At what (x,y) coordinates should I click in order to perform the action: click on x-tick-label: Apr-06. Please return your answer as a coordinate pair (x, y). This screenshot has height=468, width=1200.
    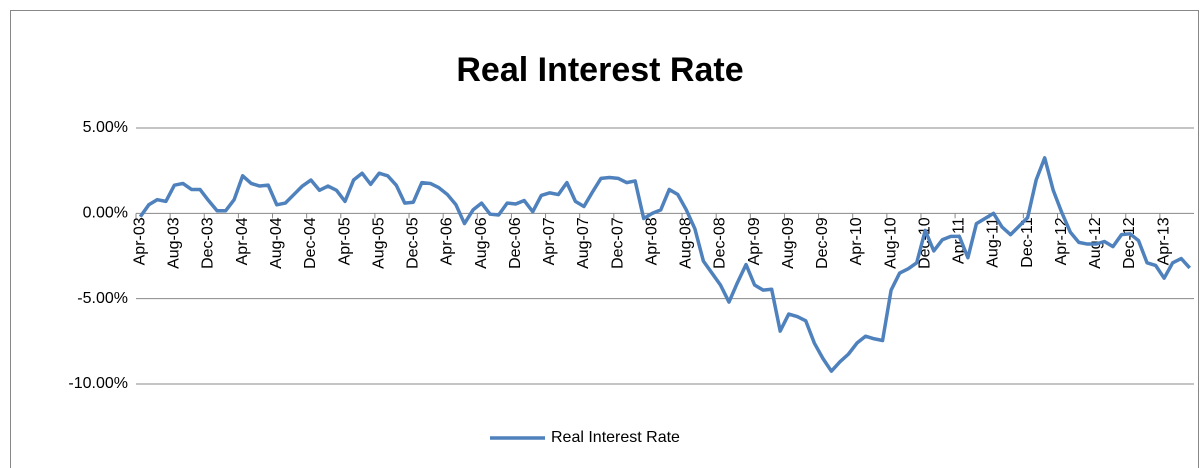
    Looking at the image, I should click on (447, 241).